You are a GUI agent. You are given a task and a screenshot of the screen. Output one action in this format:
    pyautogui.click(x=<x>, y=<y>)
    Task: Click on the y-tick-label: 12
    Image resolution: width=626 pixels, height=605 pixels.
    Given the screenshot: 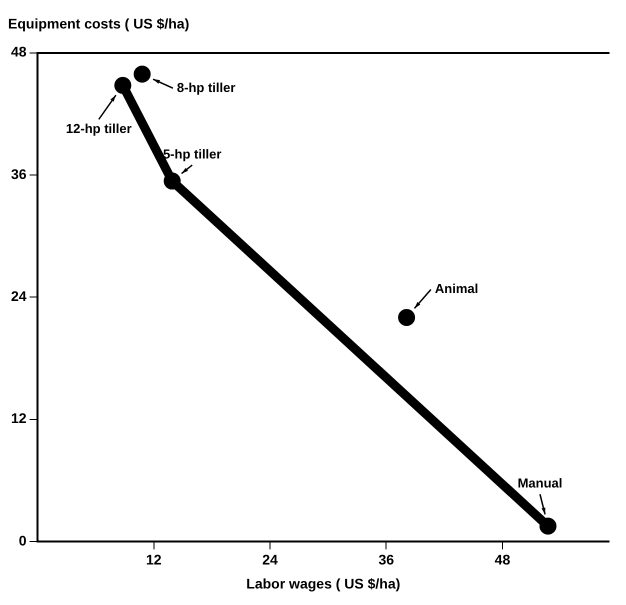 What is the action you would take?
    pyautogui.click(x=18, y=418)
    